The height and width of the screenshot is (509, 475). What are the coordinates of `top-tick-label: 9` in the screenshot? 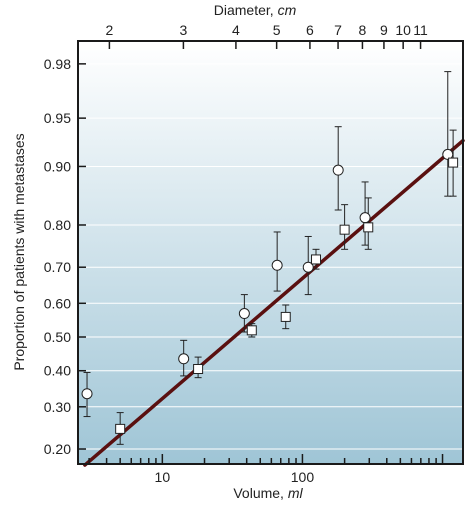 It's located at (384, 30).